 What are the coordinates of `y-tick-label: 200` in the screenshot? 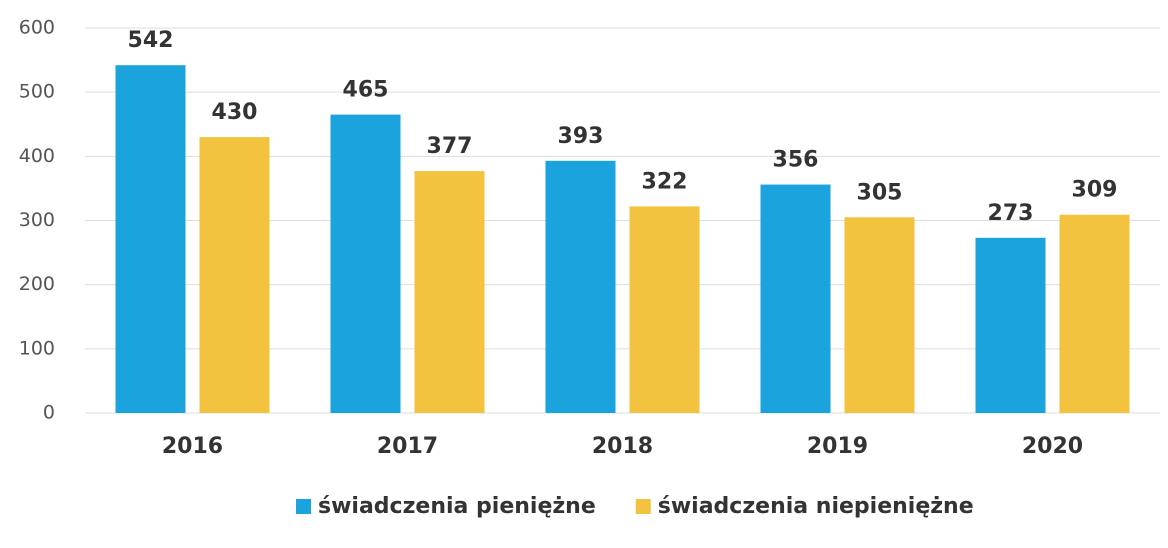 It's located at (37, 284).